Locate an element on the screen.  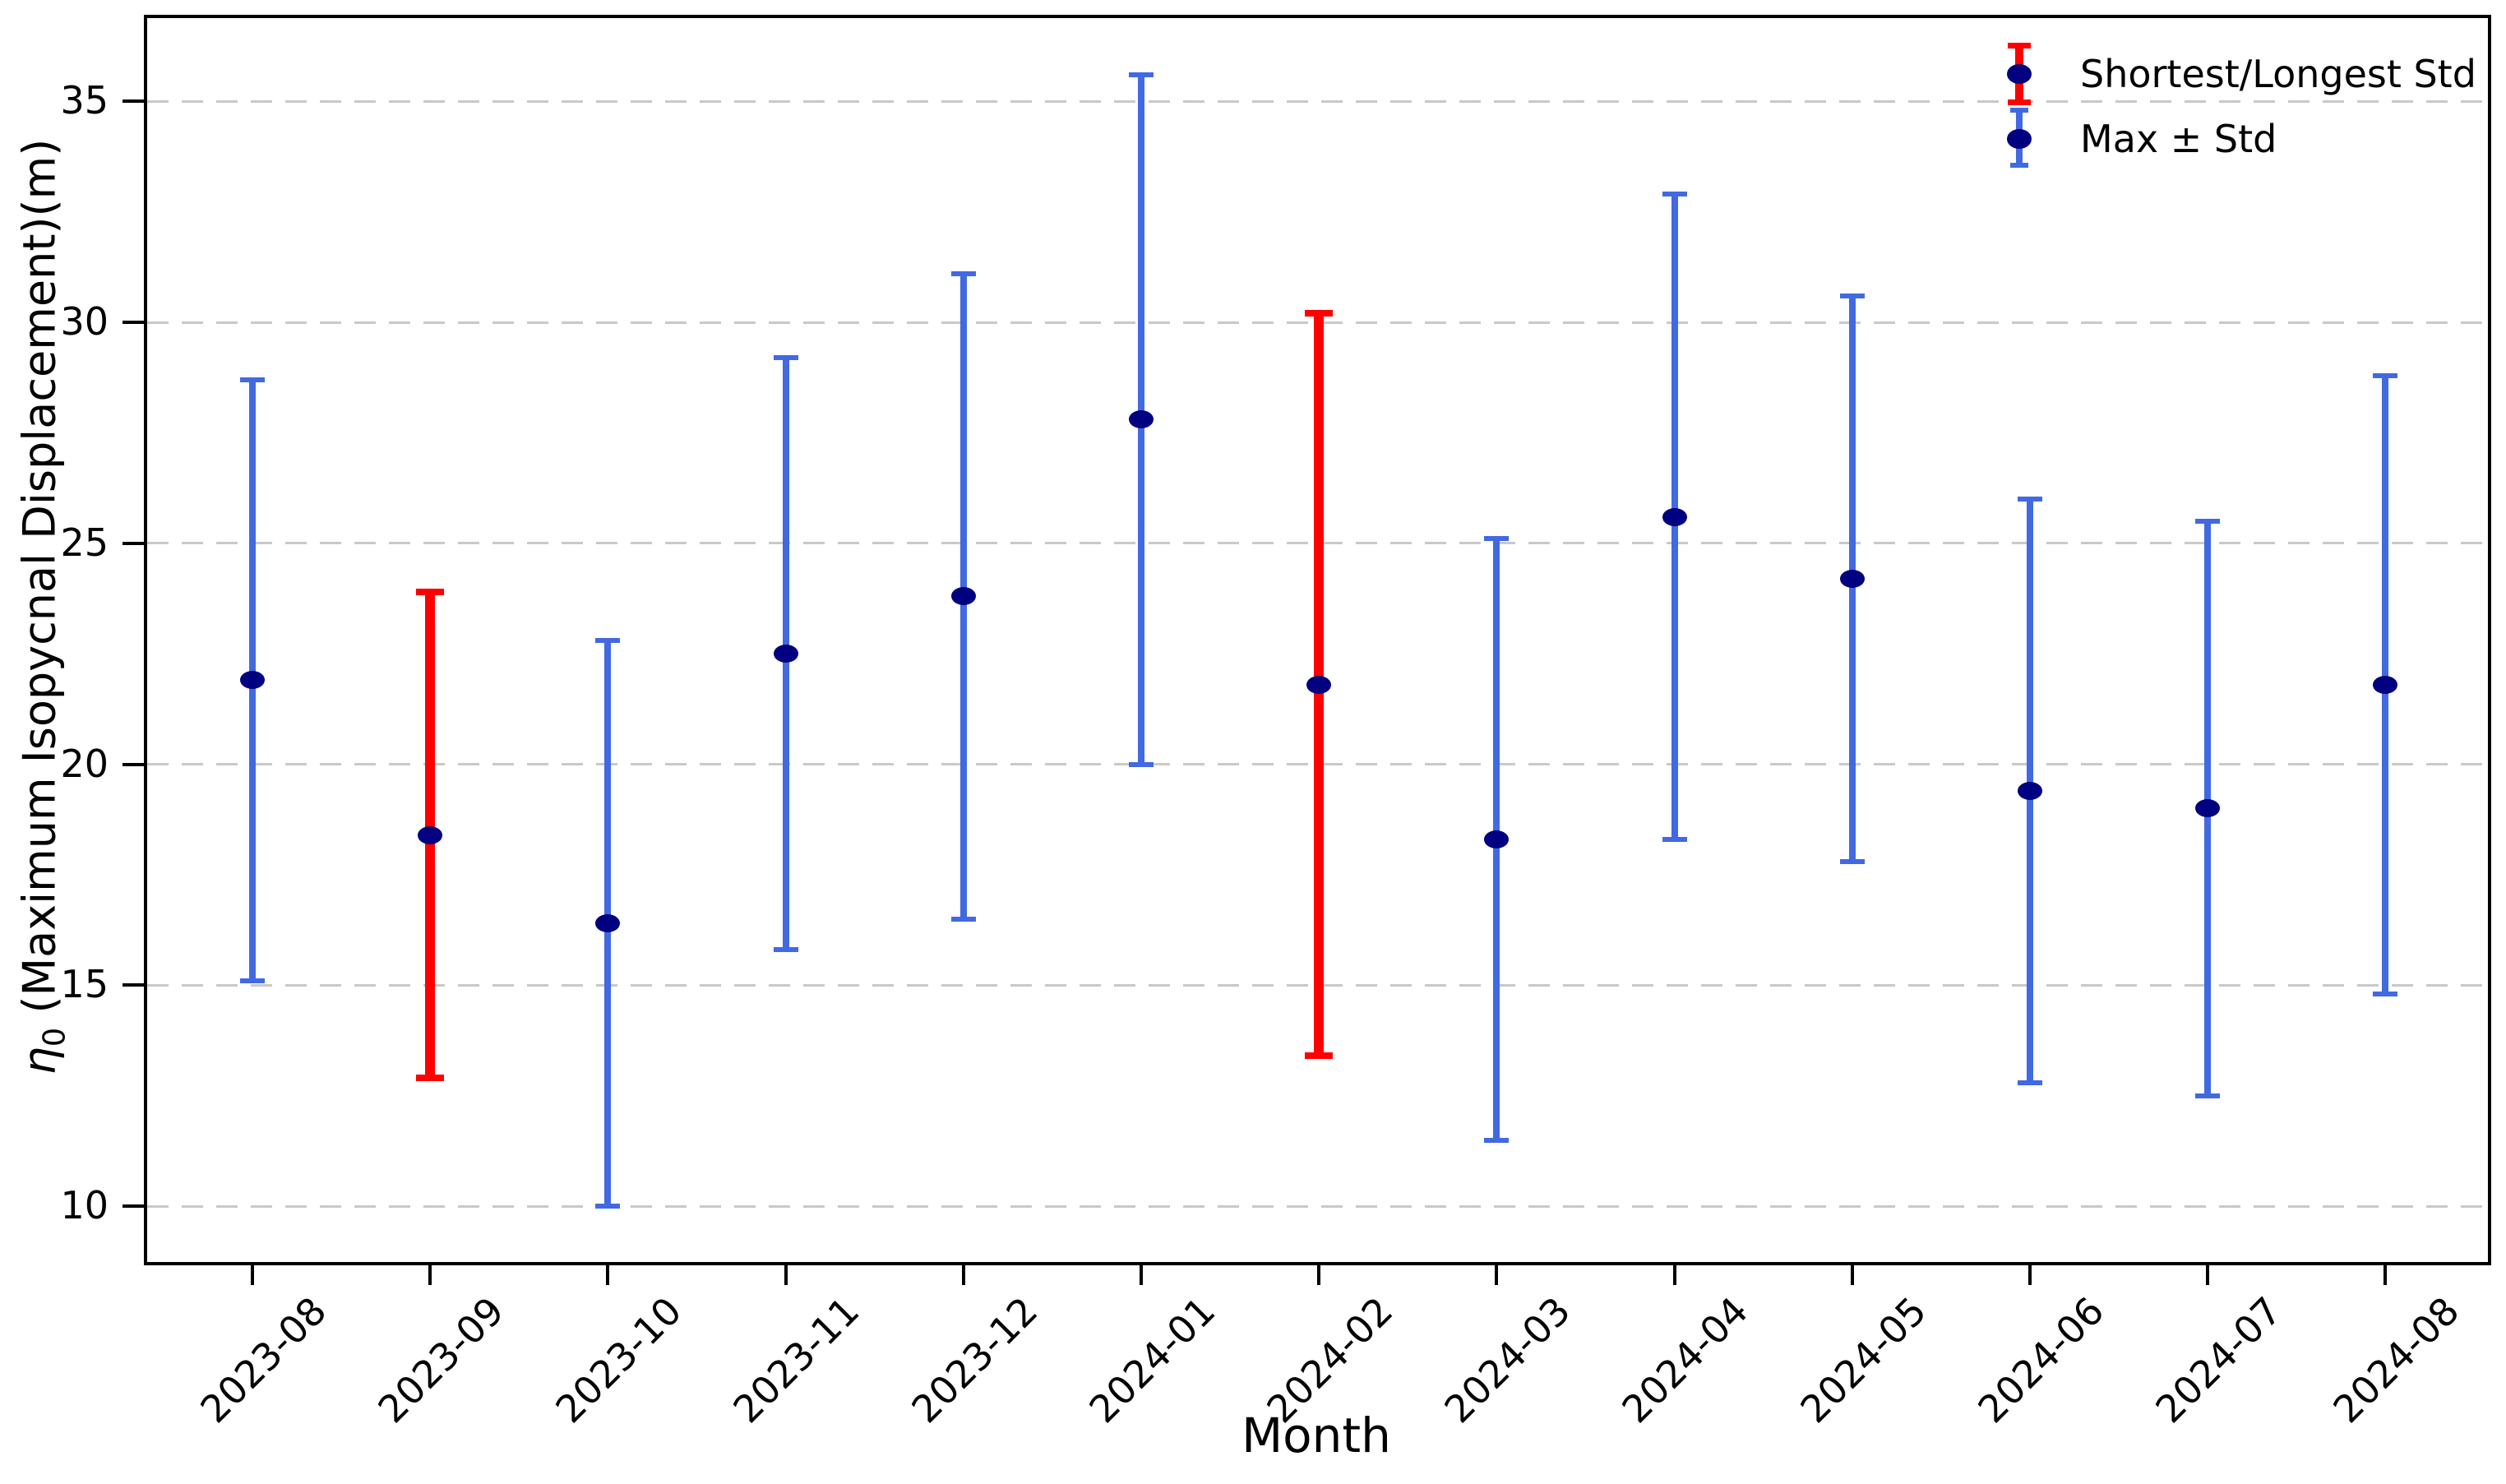
x-tick-label-2023-10: 2023-10 is located at coordinates (619, 1360).